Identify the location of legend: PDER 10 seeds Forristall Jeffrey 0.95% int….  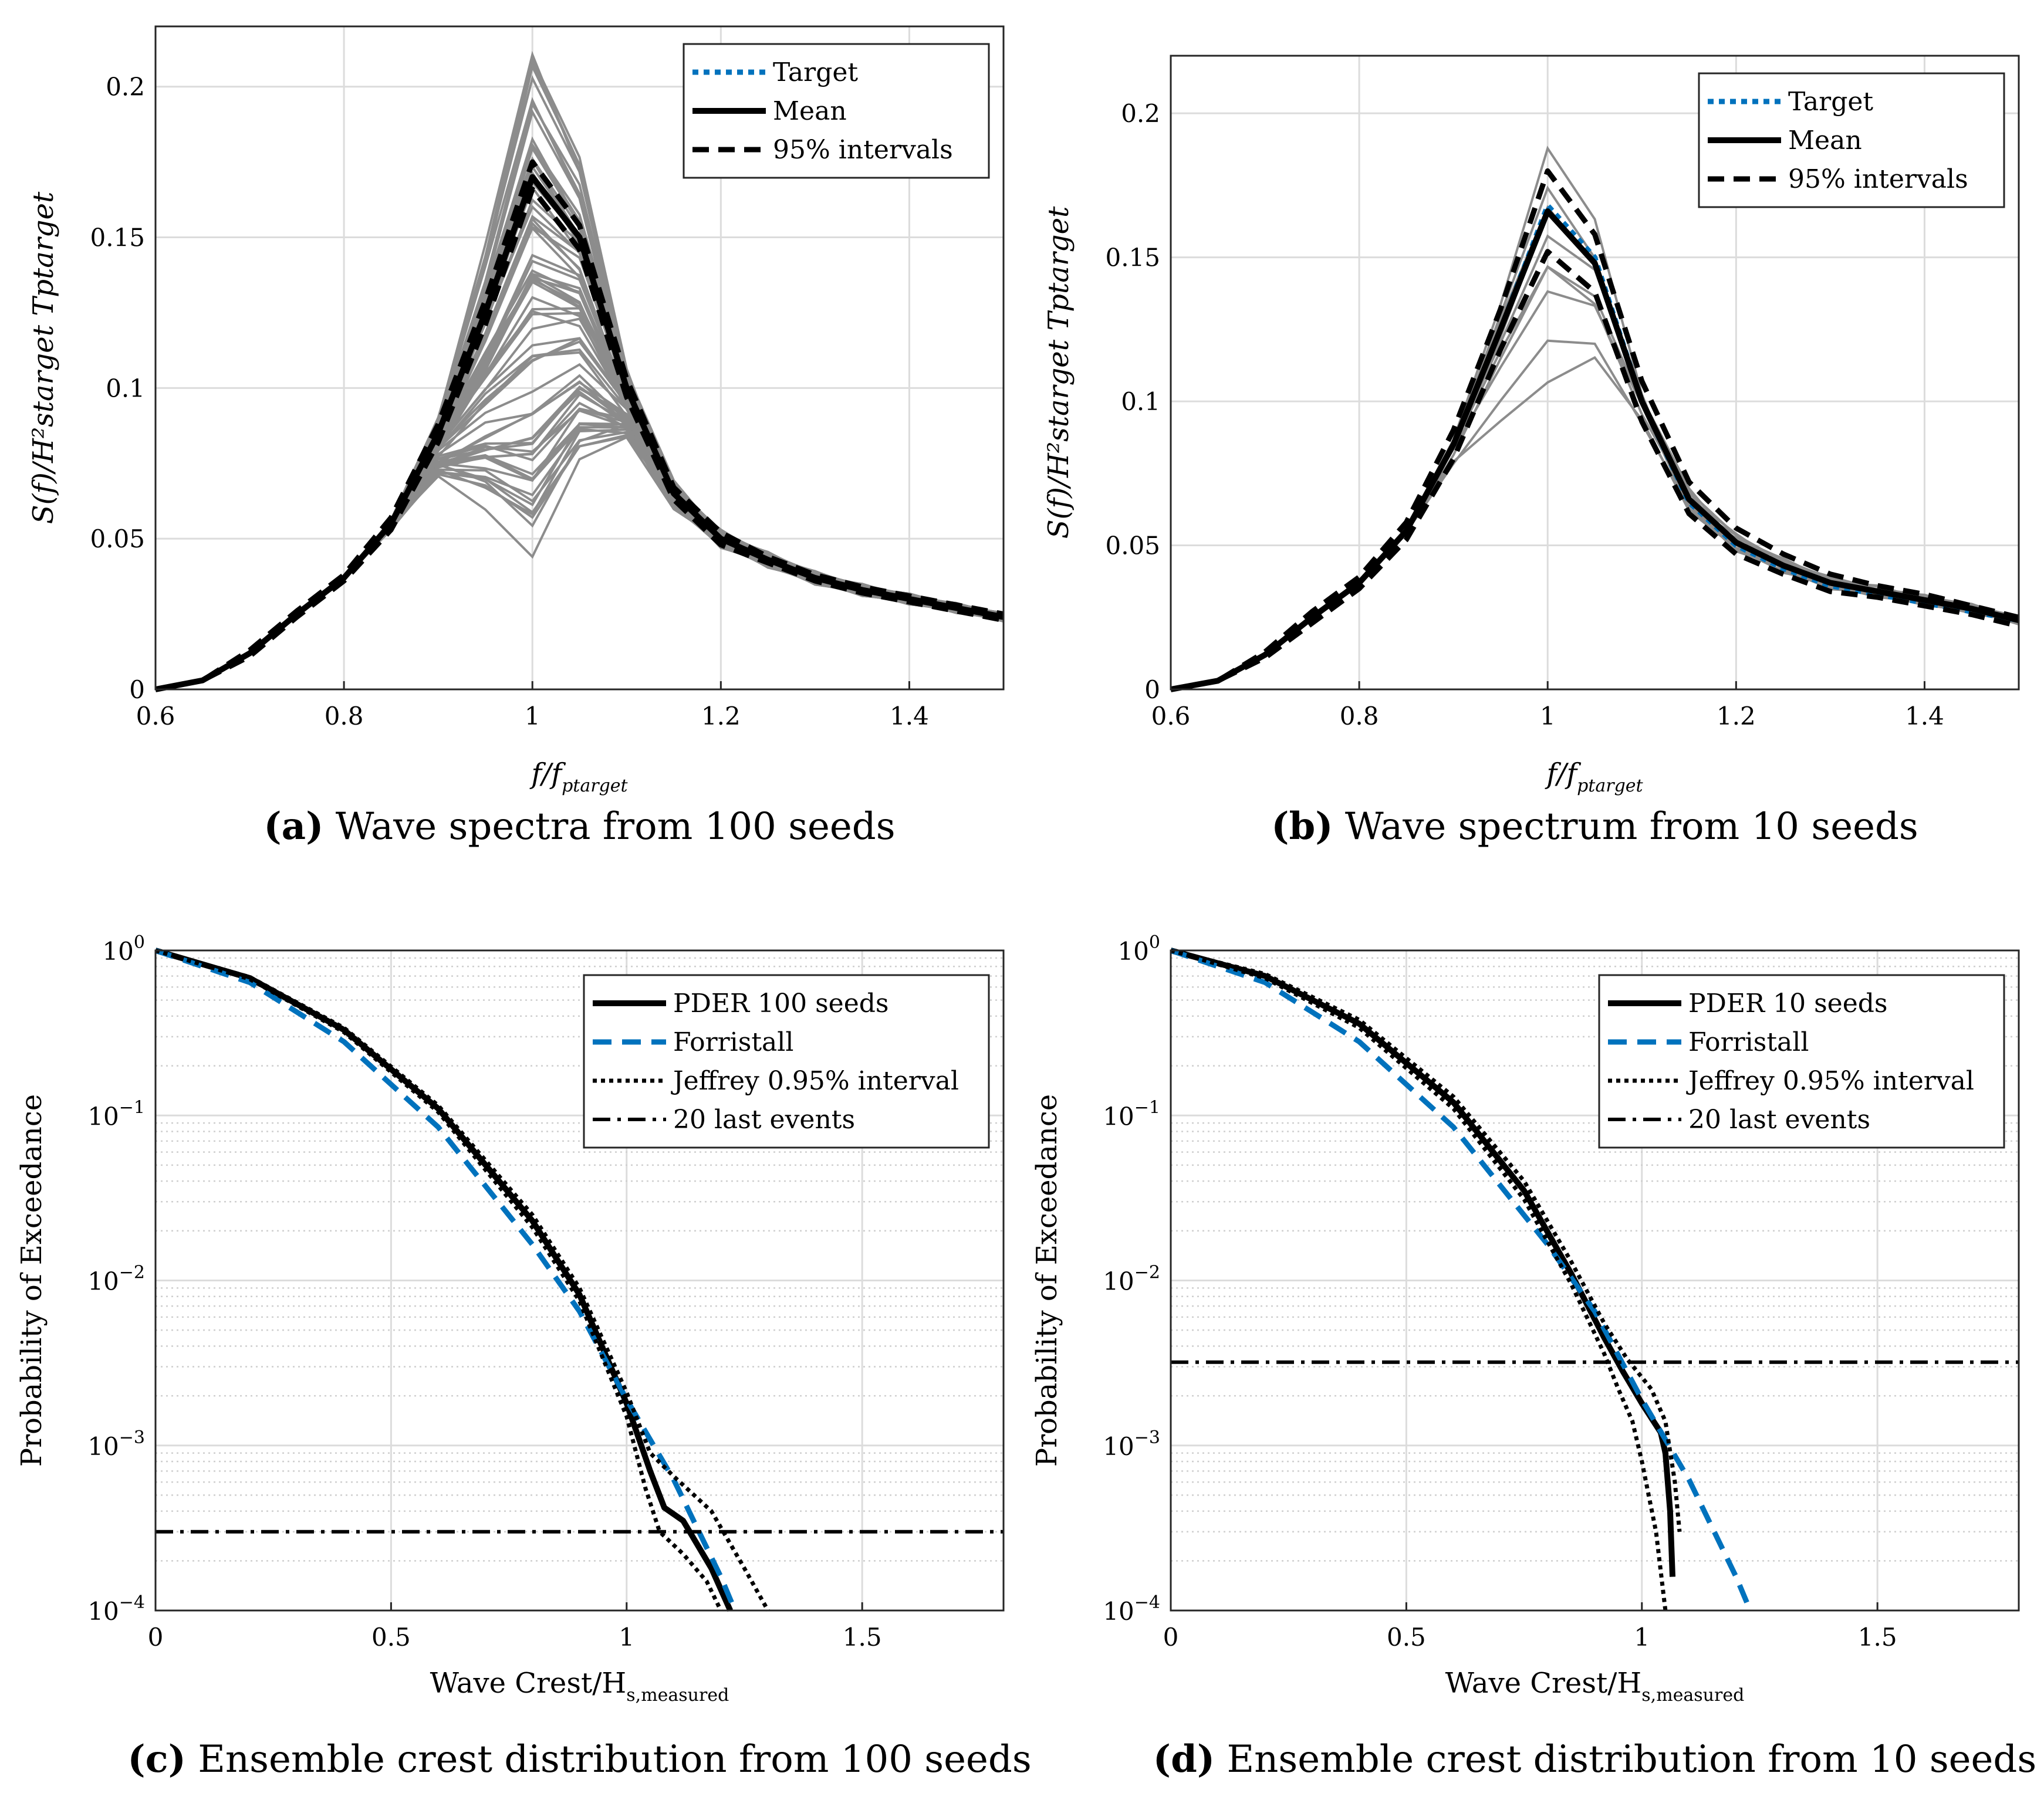
(1802, 1061).